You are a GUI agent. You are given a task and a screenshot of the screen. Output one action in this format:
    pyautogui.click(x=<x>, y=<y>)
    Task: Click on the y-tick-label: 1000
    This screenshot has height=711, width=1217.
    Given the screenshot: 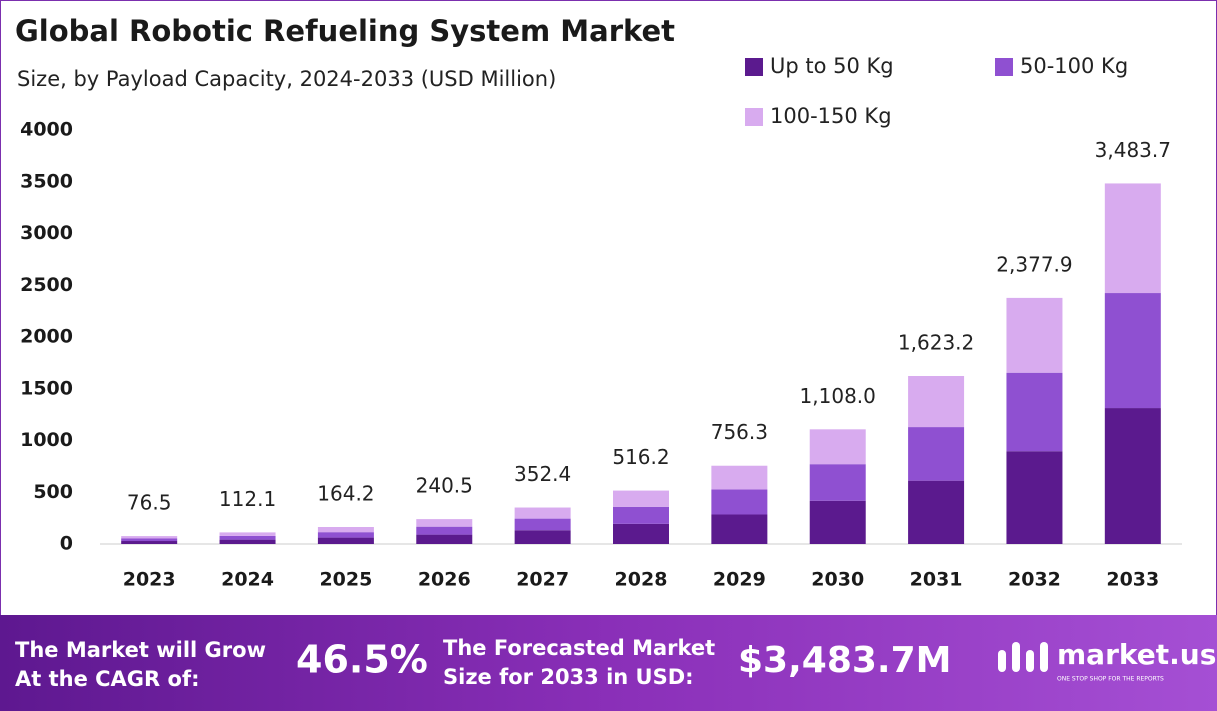 What is the action you would take?
    pyautogui.click(x=46, y=440)
    